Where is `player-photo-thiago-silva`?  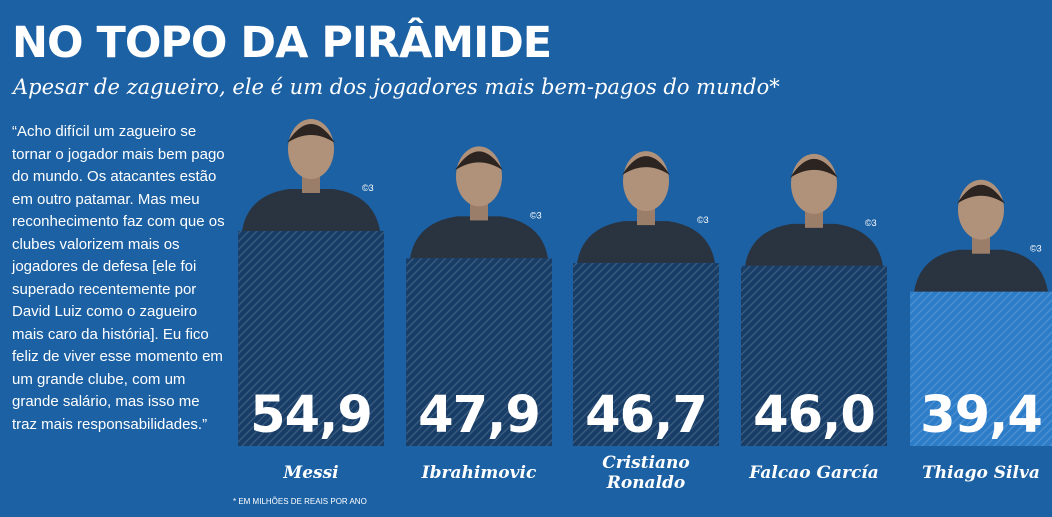 player-photo-thiago-silva is located at coordinates (981, 235).